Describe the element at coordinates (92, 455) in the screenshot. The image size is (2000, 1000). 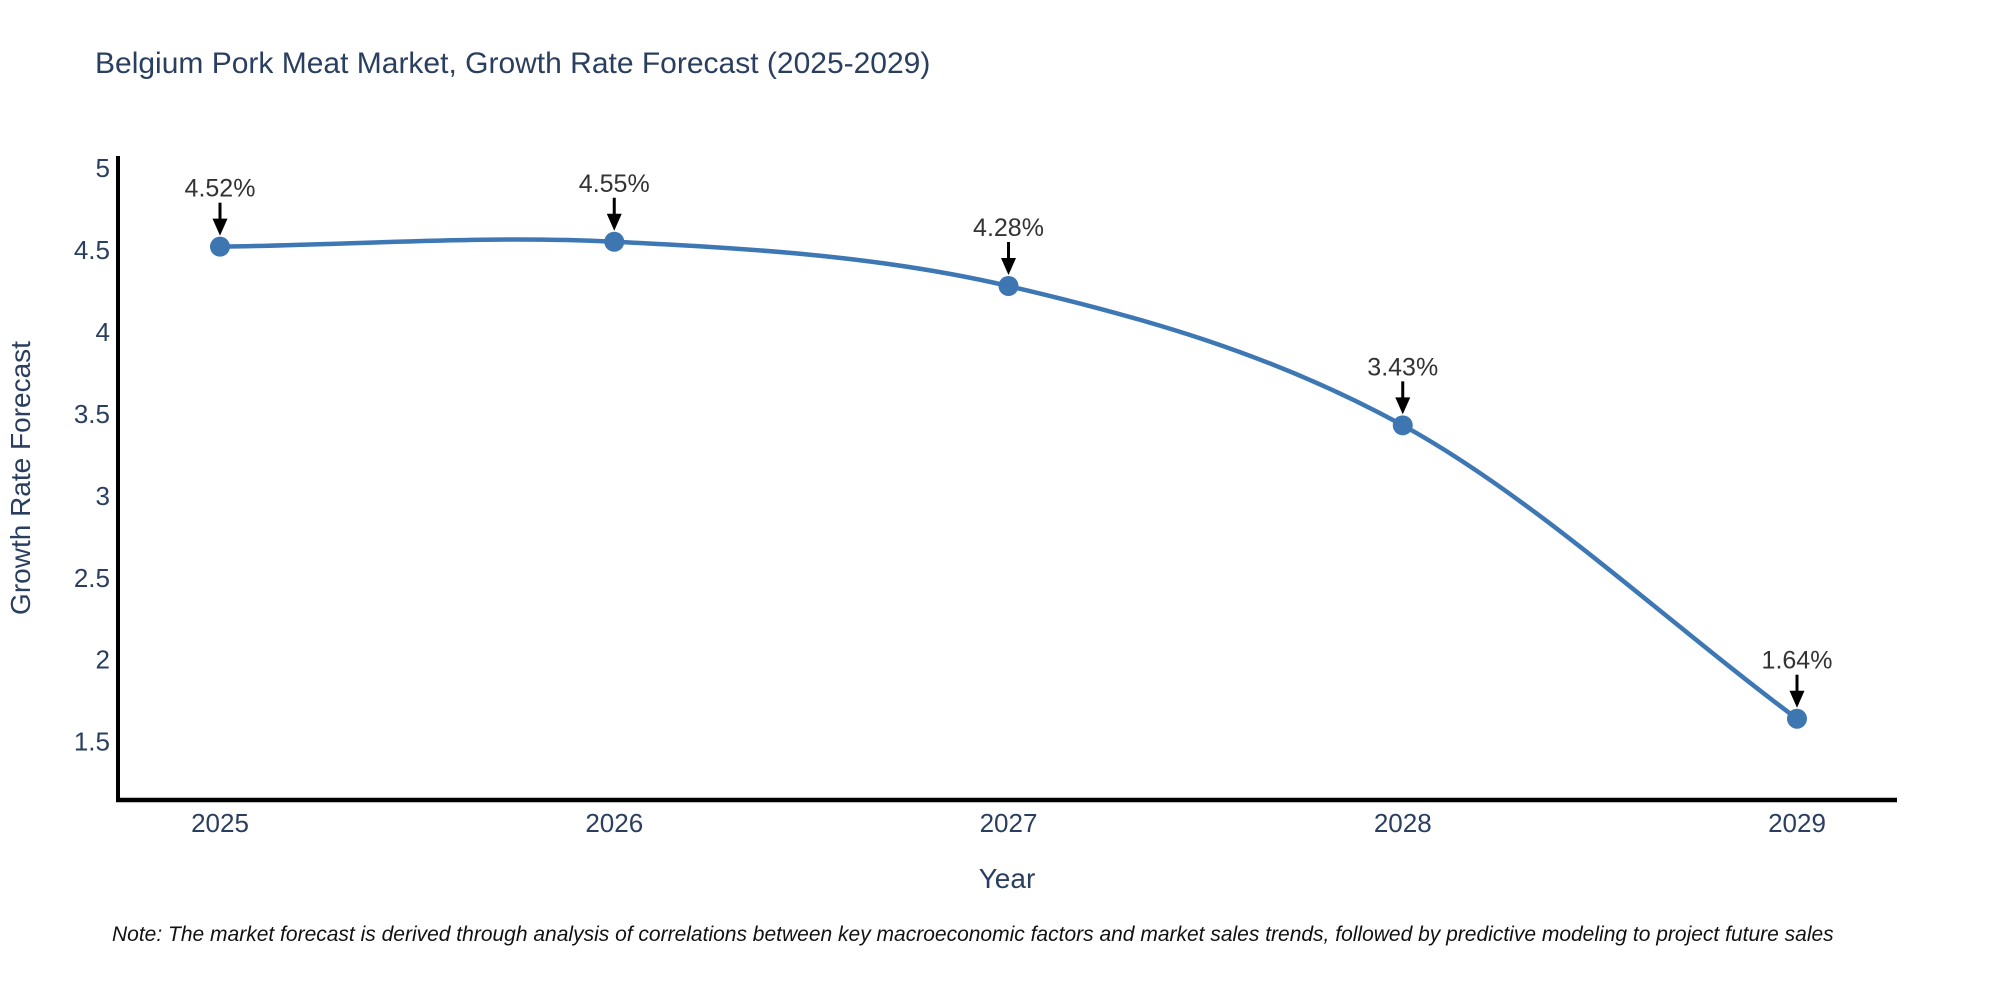
I see `y-axis-tick-labels: 1.5 2 2.5 3 3.5 4 4.5 5` at that location.